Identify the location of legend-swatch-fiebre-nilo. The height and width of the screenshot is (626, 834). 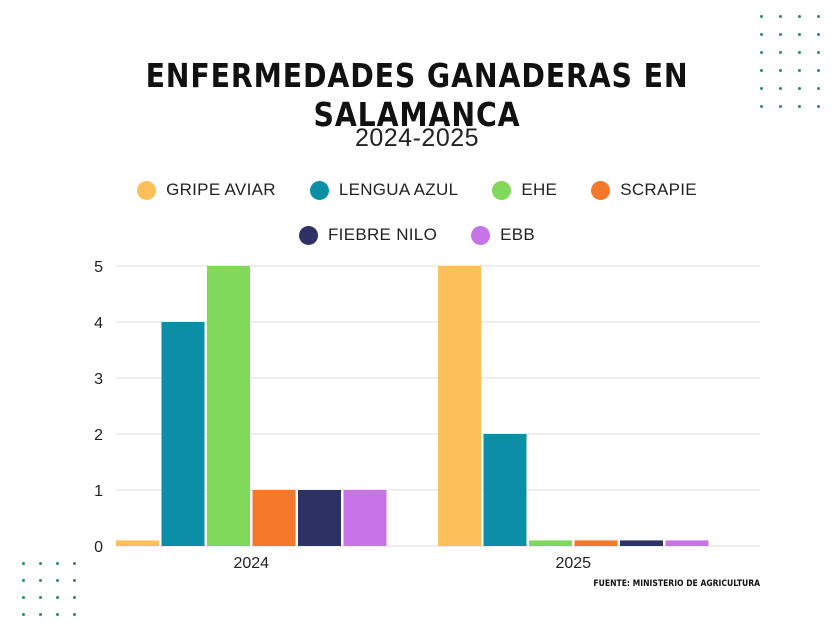
(308, 235).